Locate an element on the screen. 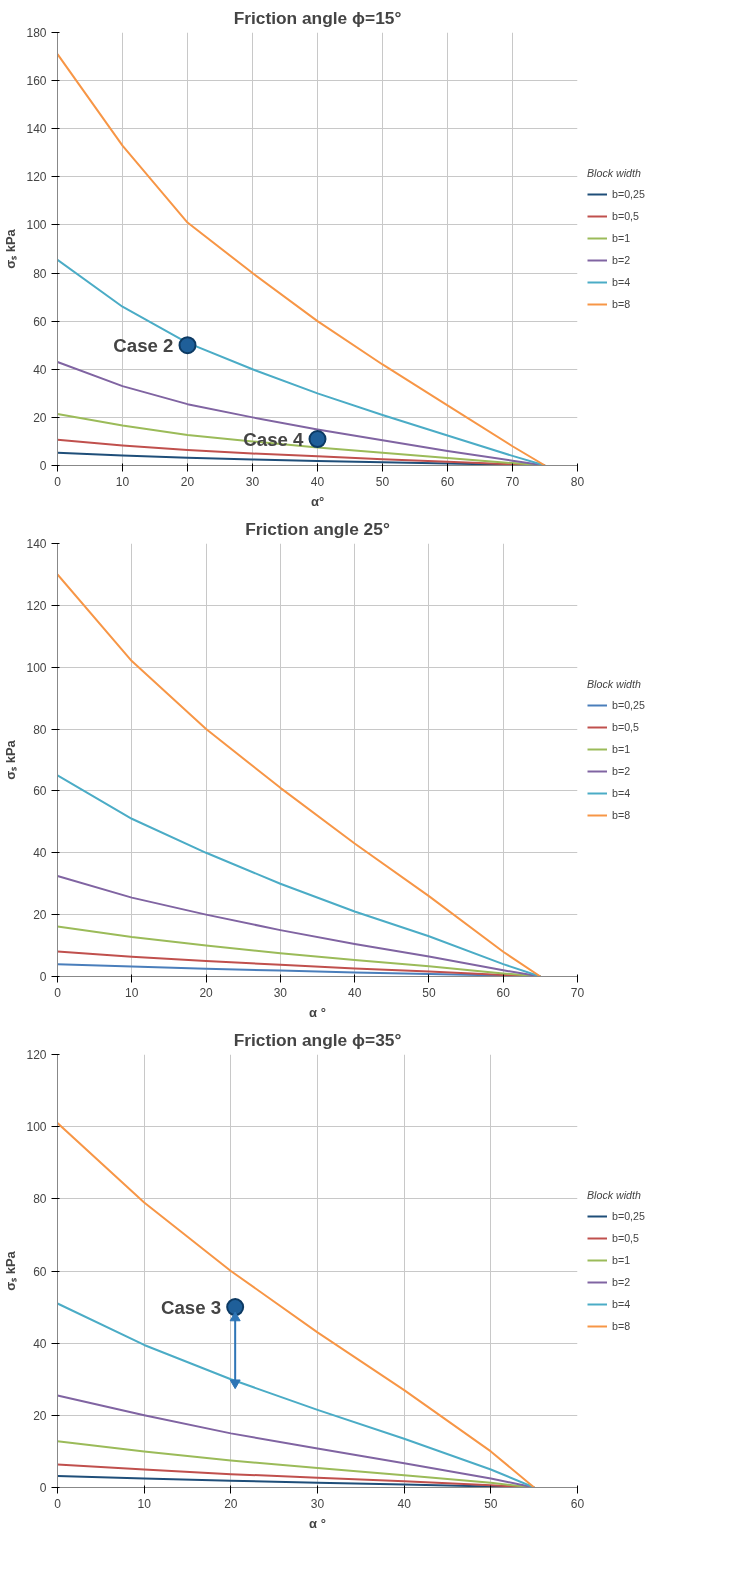 The height and width of the screenshot is (1584, 750). y-tick-label: 160 is located at coordinates (36, 81).